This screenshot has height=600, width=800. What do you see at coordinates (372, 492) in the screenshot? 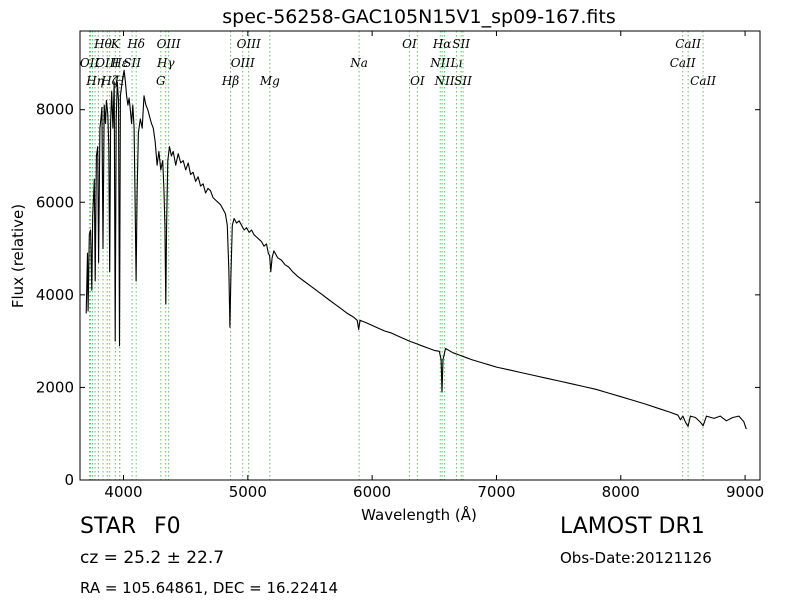
I see `x-tick-label: 6000` at bounding box center [372, 492].